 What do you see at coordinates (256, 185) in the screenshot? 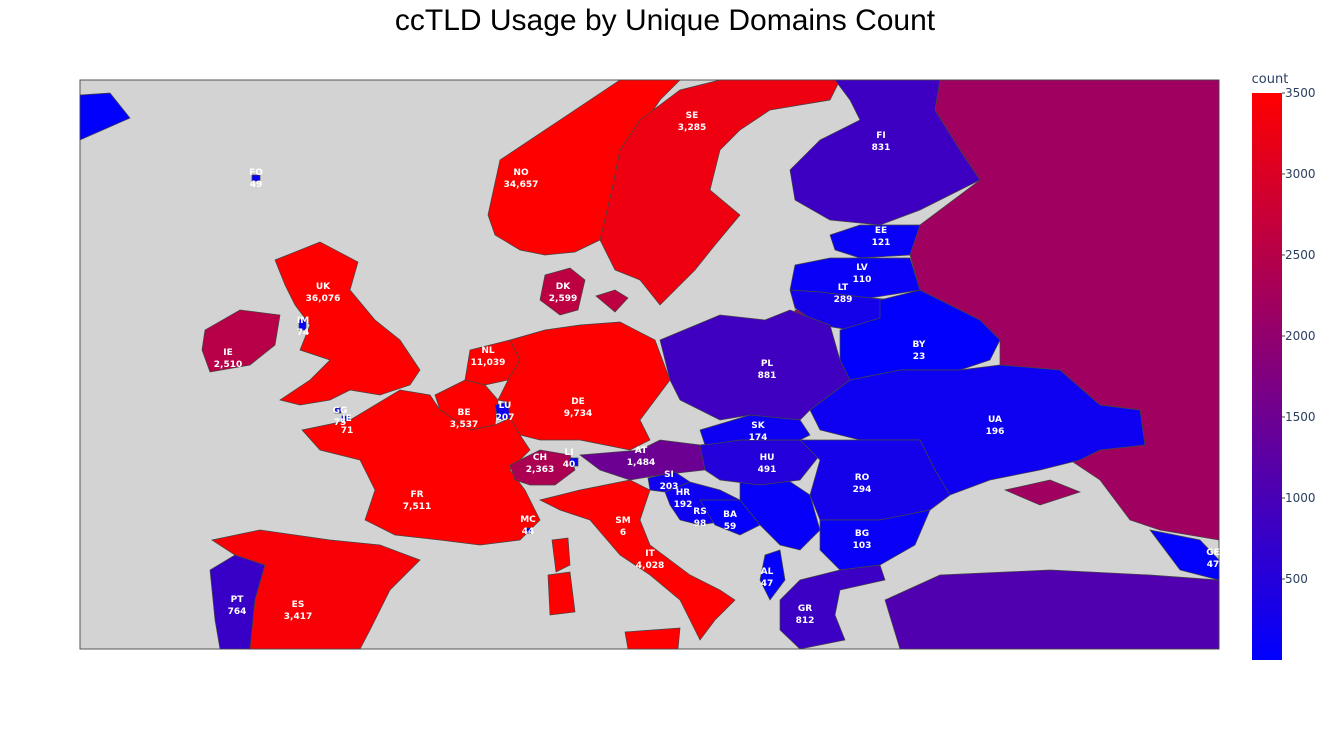
I see `value-label: 49` at bounding box center [256, 185].